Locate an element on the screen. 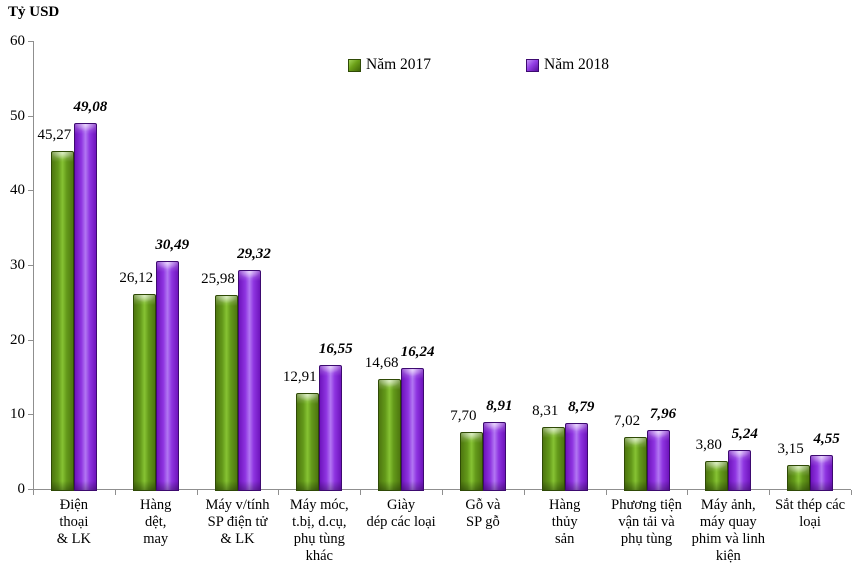 The width and height of the screenshot is (857, 572). bar-2018-cat3 is located at coordinates (249, 380).